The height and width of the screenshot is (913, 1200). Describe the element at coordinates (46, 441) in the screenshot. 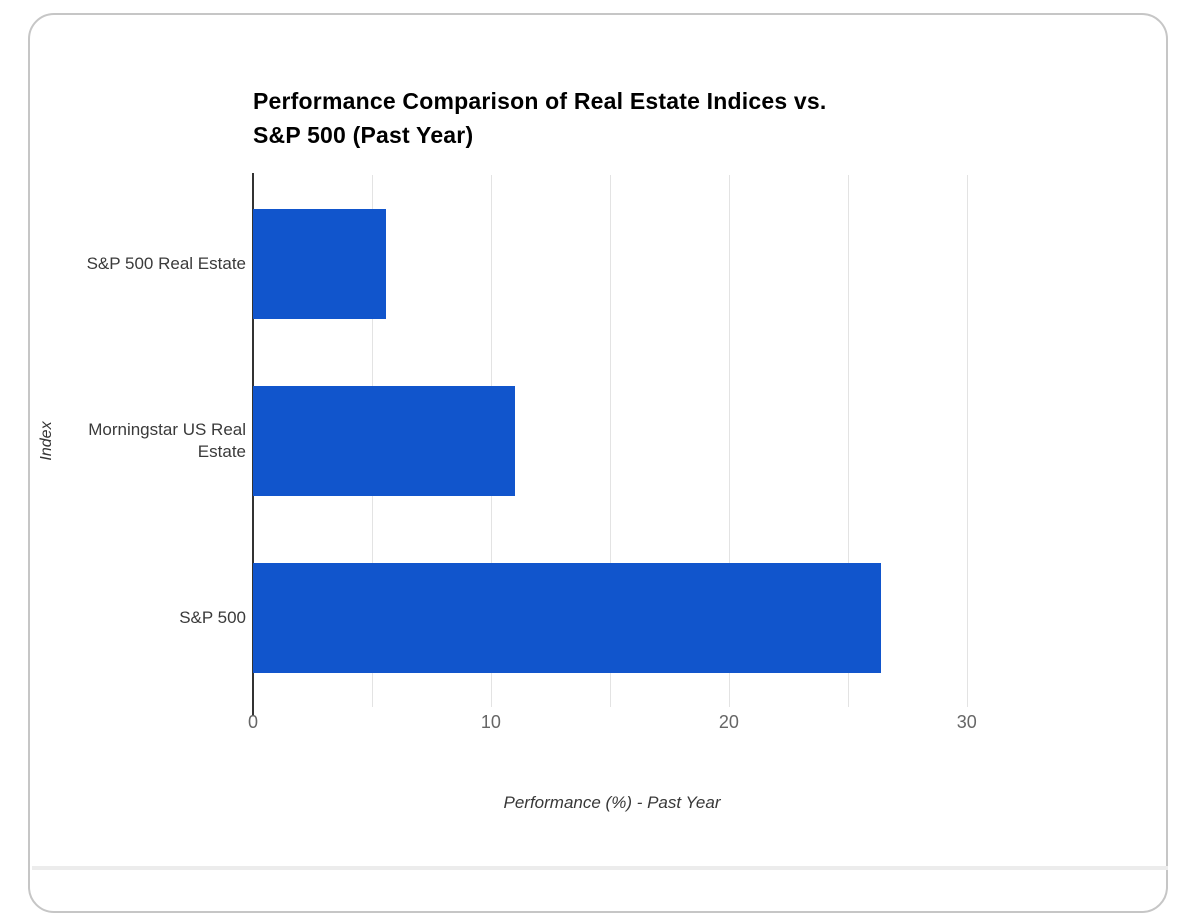

I see `y-axis-title: Index` at that location.